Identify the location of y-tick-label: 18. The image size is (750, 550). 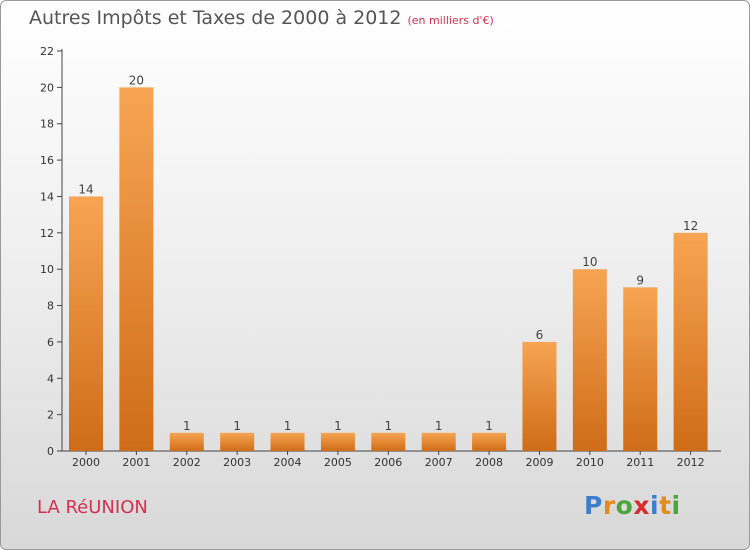
(47, 124).